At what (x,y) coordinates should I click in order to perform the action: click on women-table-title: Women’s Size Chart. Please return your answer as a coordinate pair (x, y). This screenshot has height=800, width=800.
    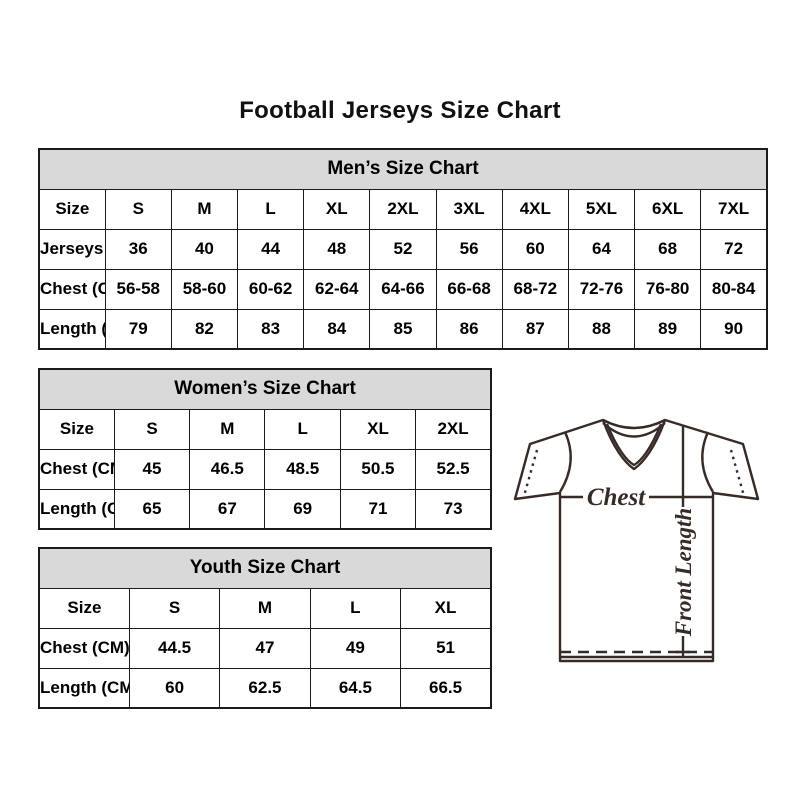
    Looking at the image, I should click on (265, 389).